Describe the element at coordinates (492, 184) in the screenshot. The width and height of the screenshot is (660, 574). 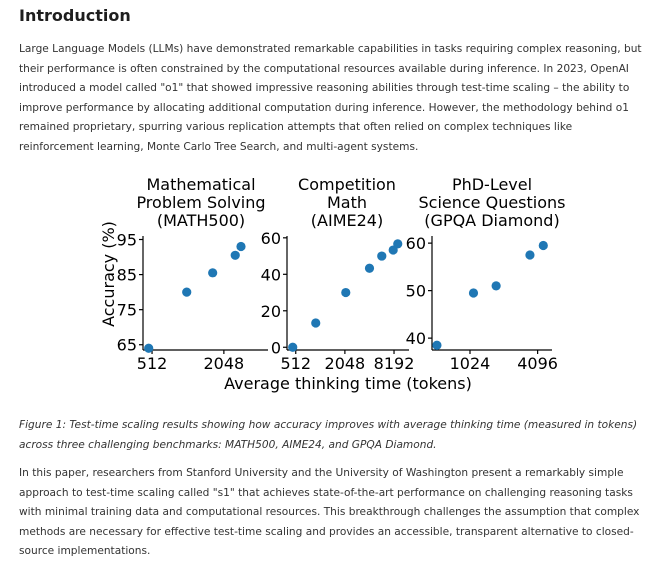
I see `chart-title-line: PhD-Level` at that location.